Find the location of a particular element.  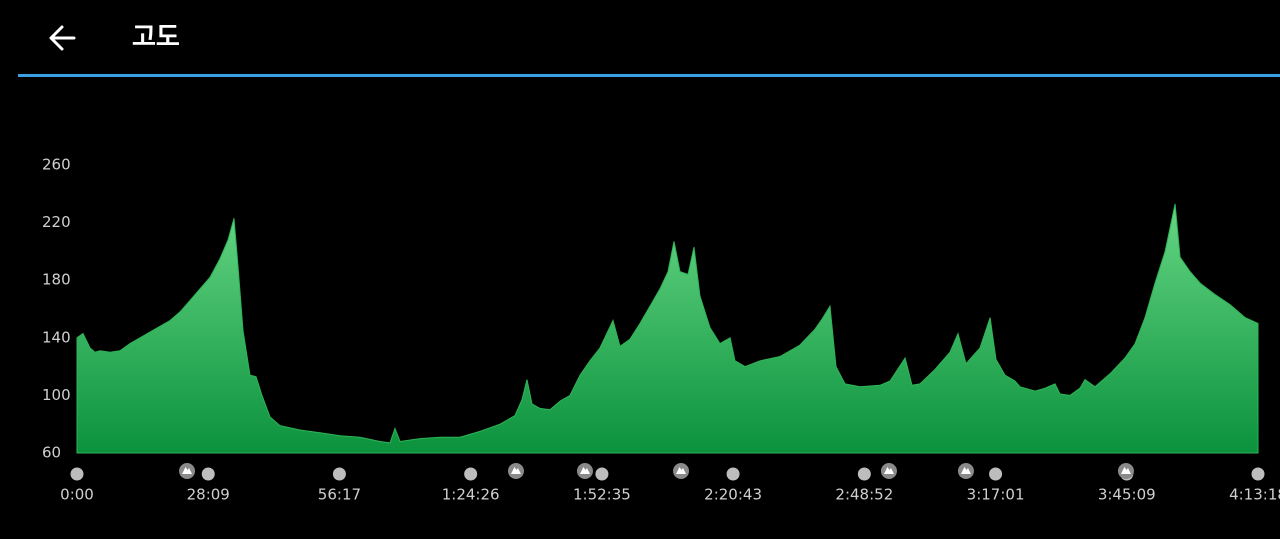

x-tick-label: 3:45:09 is located at coordinates (1127, 495).